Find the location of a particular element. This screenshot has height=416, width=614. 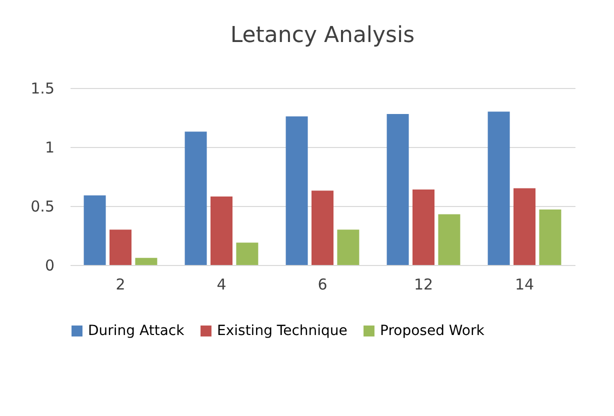

y-tick-label: 1 is located at coordinates (49, 147).